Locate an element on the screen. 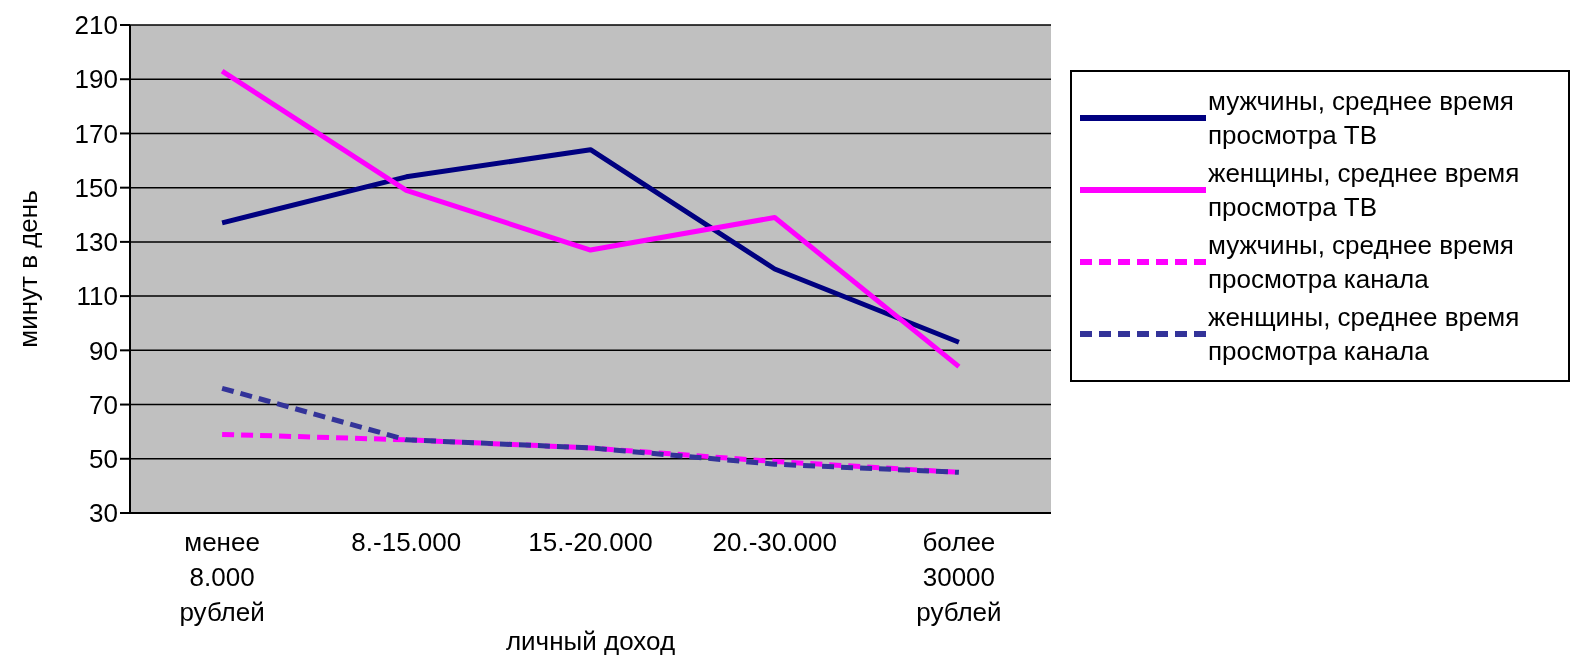 The width and height of the screenshot is (1574, 658). y-tick-label: 30 is located at coordinates (103, 513).